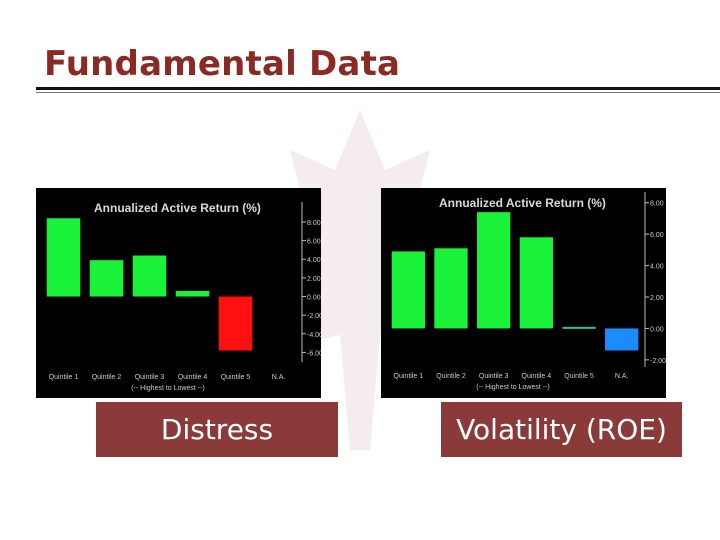 The height and width of the screenshot is (540, 720). I want to click on title-underline-thin, so click(378, 92).